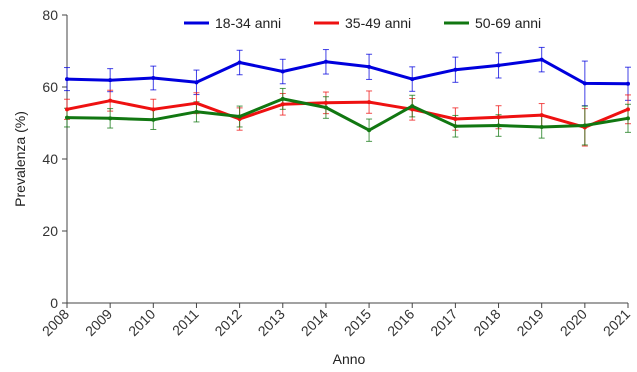  Describe the element at coordinates (98, 322) in the screenshot. I see `x-tick-label: 2009` at that location.